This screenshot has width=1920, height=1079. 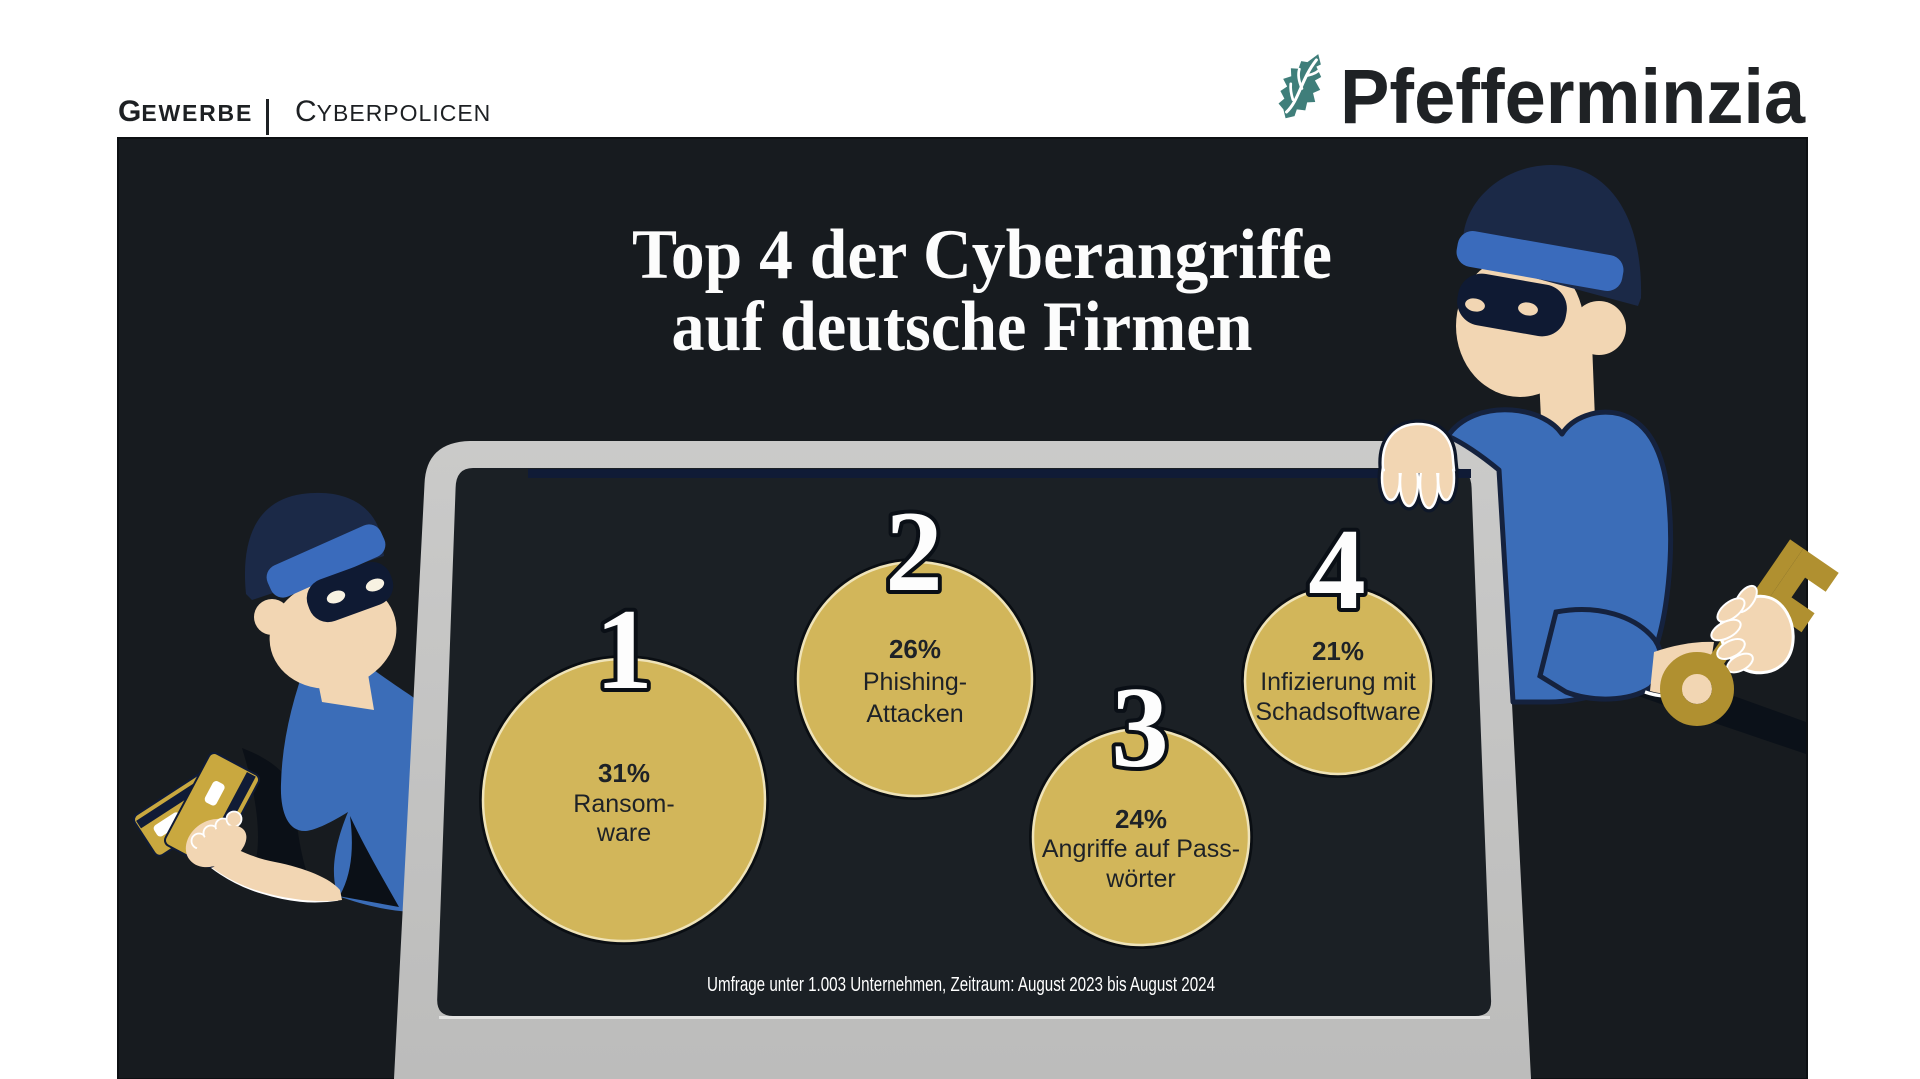 What do you see at coordinates (623, 804) in the screenshot?
I see `svg-text: Ransom-` at bounding box center [623, 804].